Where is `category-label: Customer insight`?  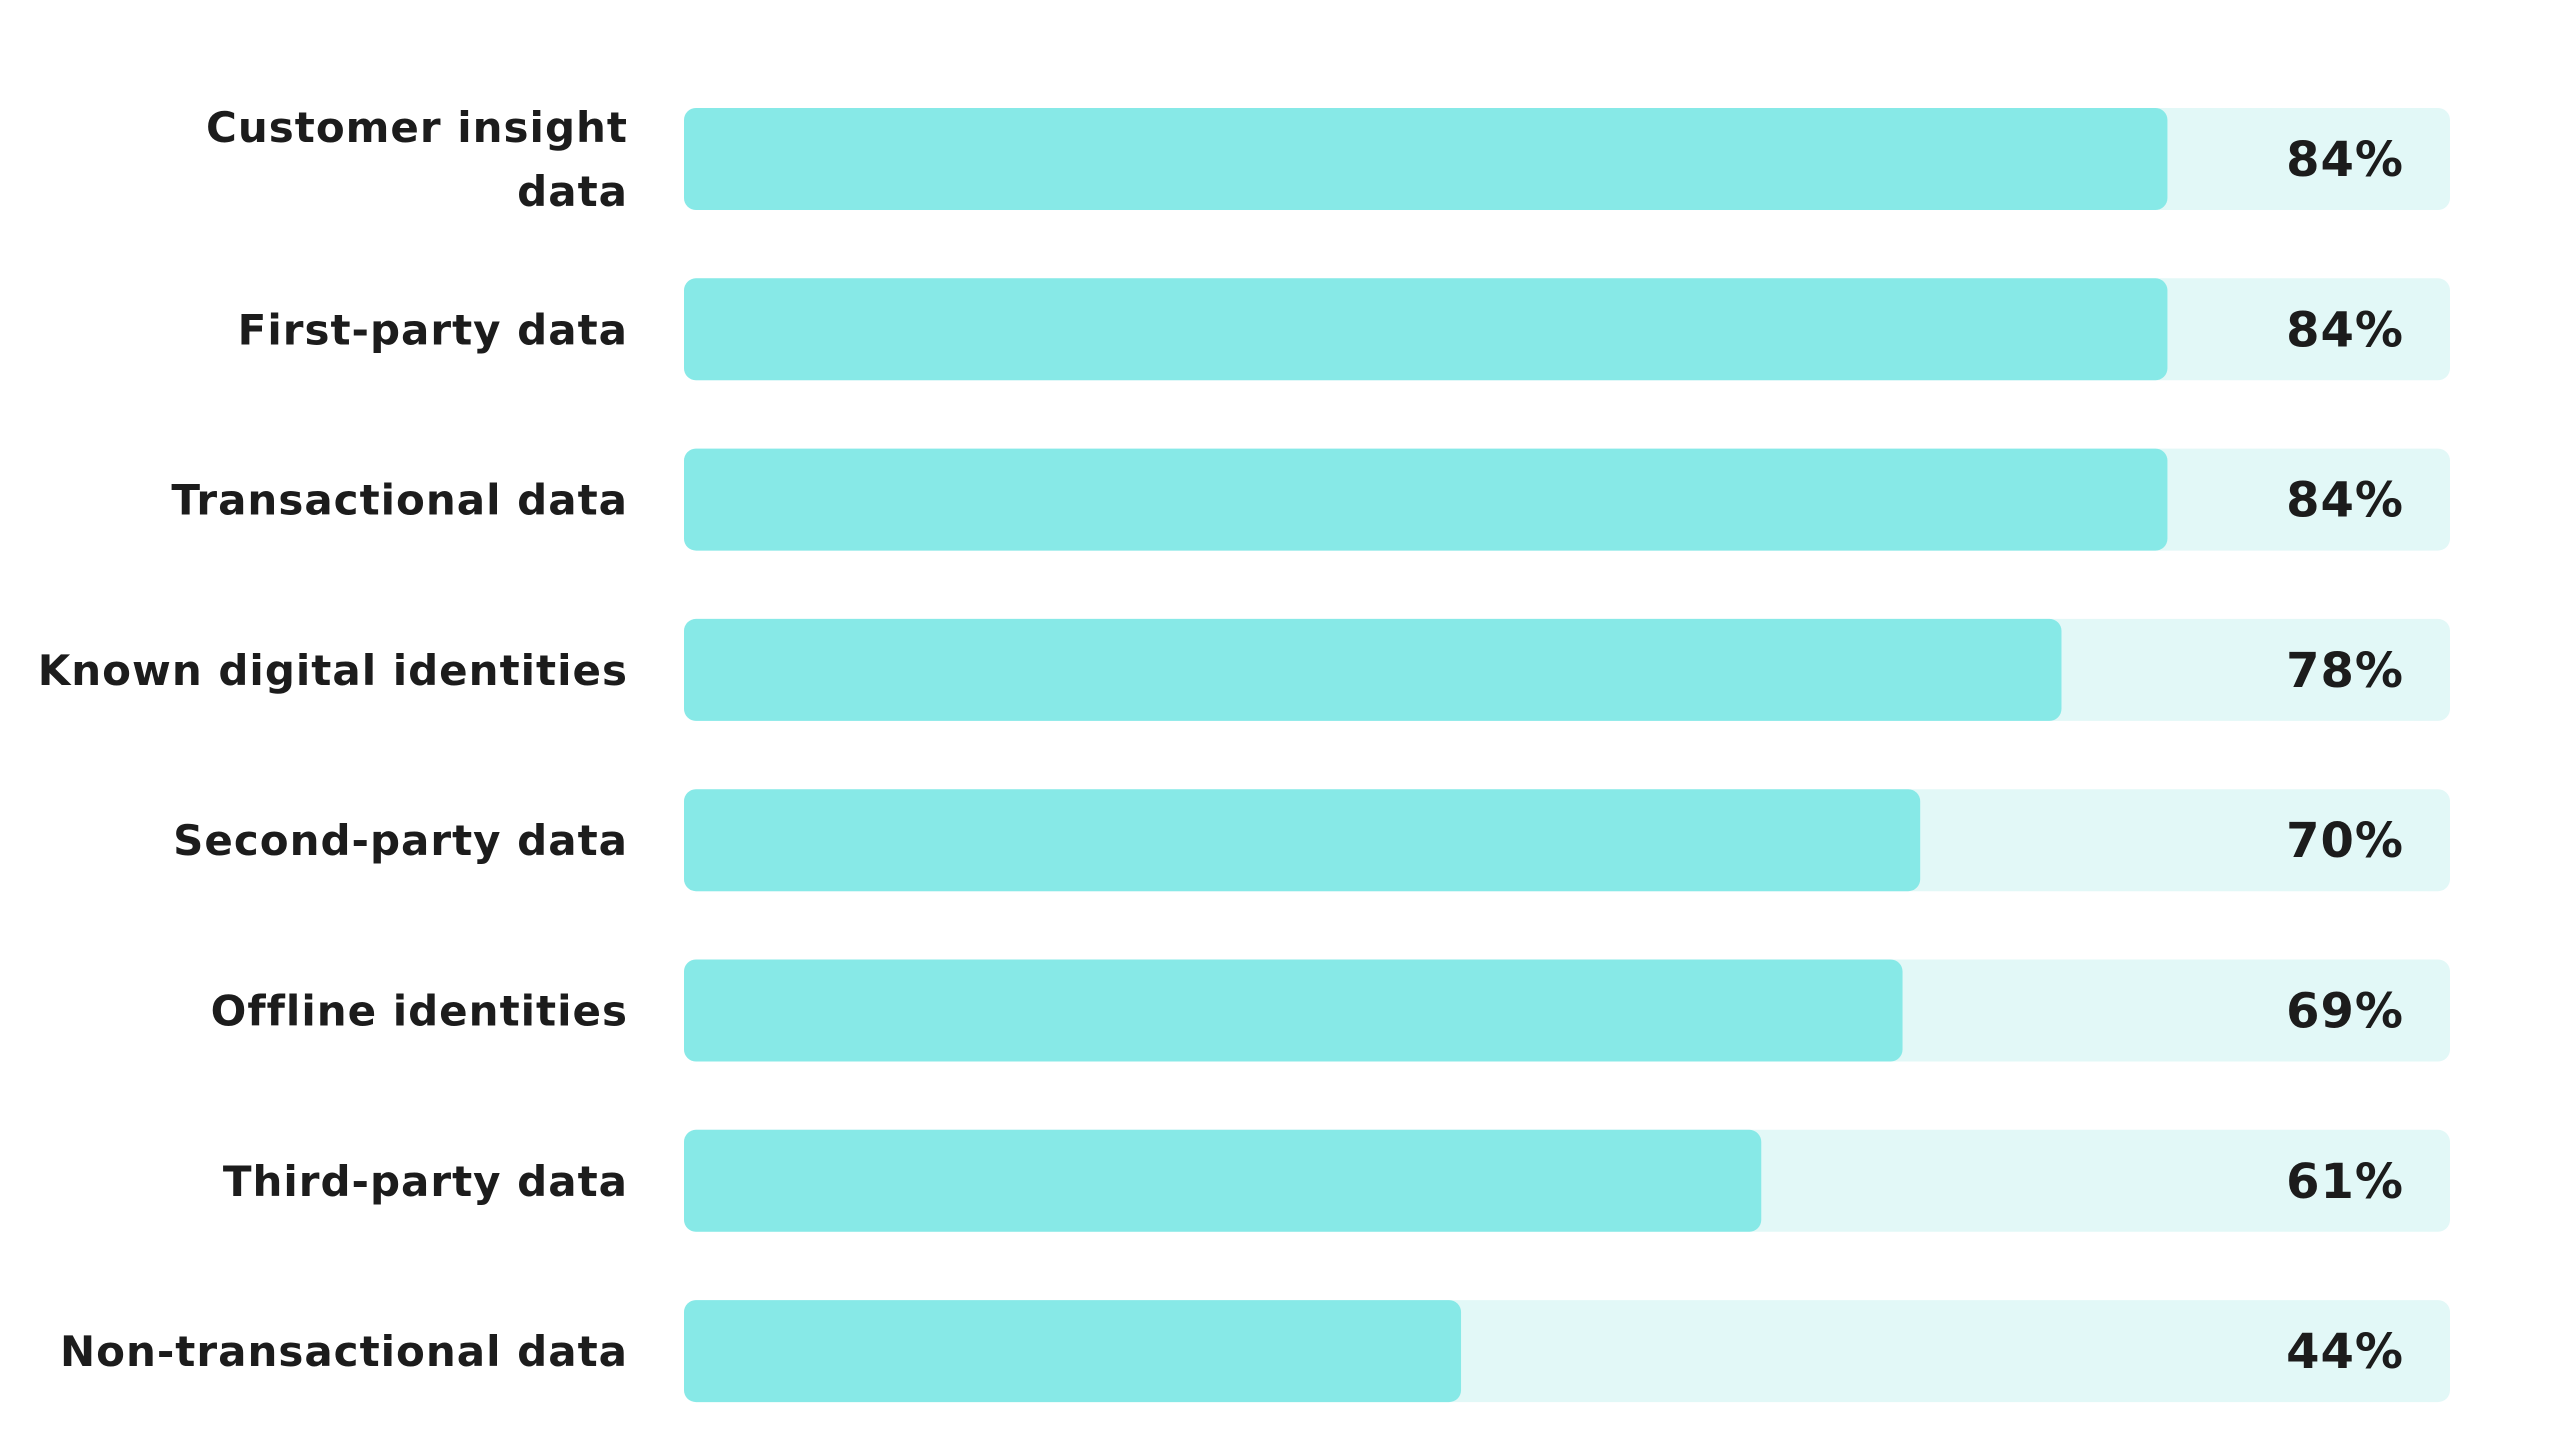 category-label: Customer insight is located at coordinates (417, 127).